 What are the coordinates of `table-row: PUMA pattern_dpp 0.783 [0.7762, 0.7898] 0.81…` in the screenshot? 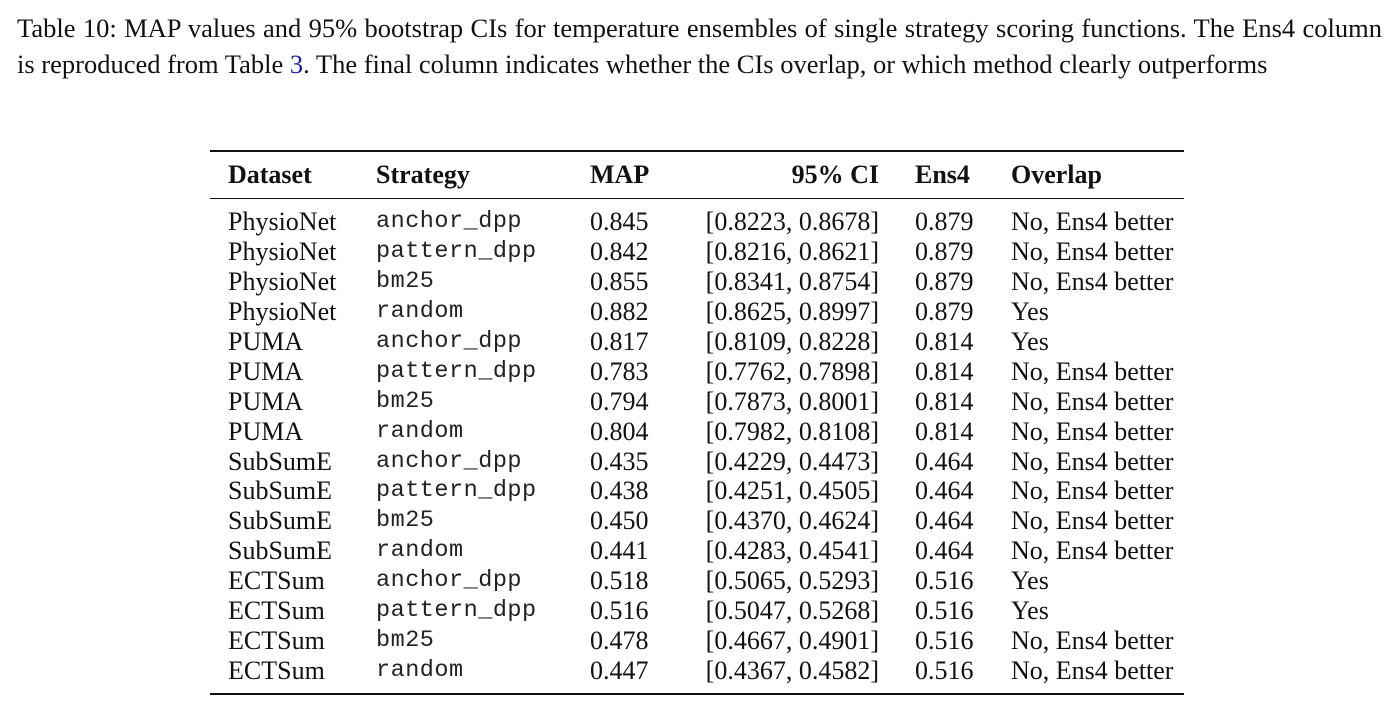 It's located at (697, 371).